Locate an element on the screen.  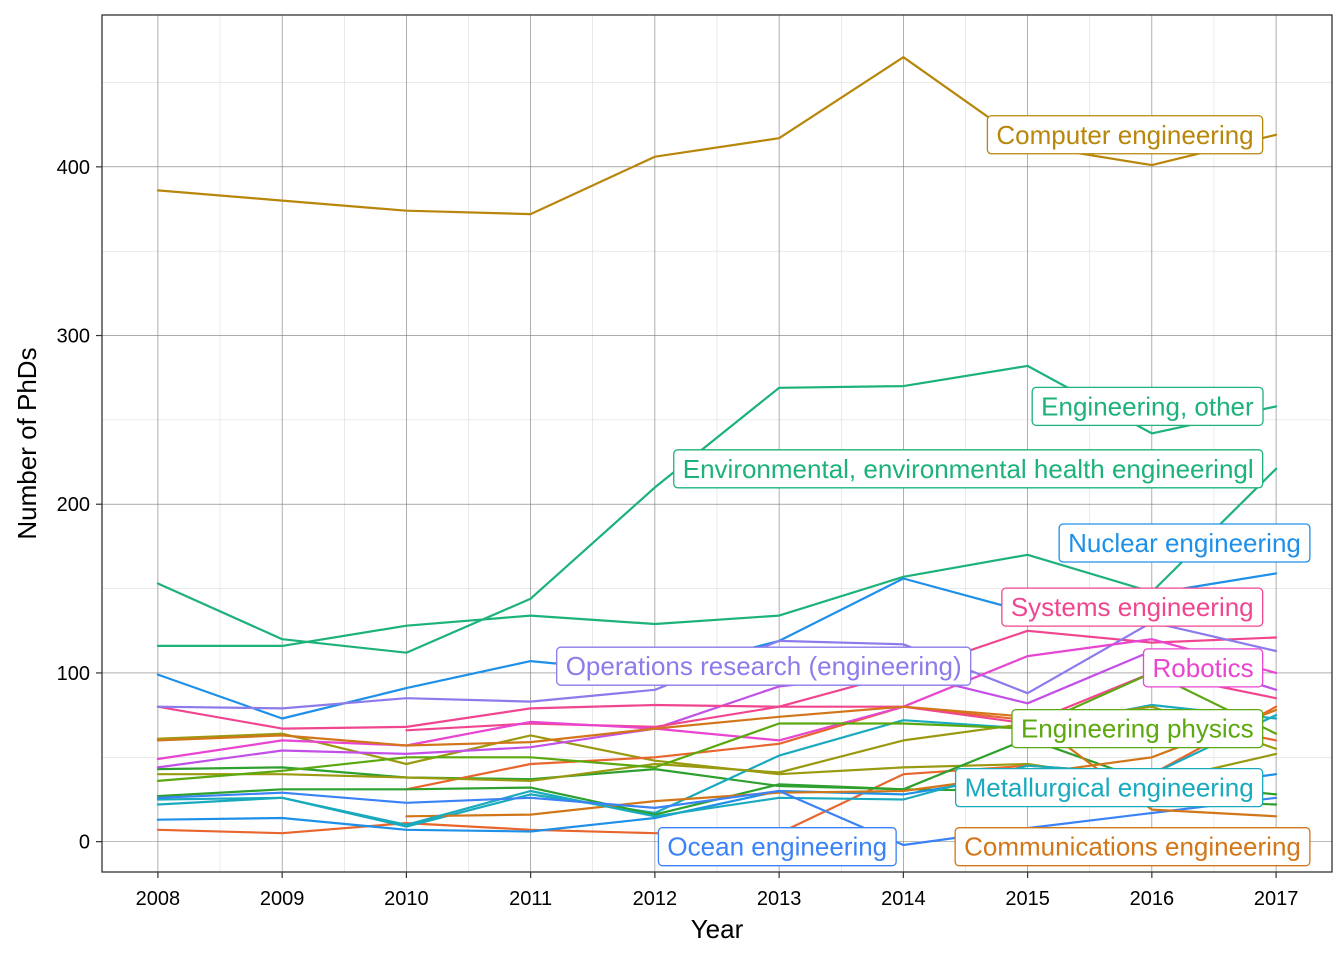
x-tick-label: 2008 is located at coordinates (158, 899).